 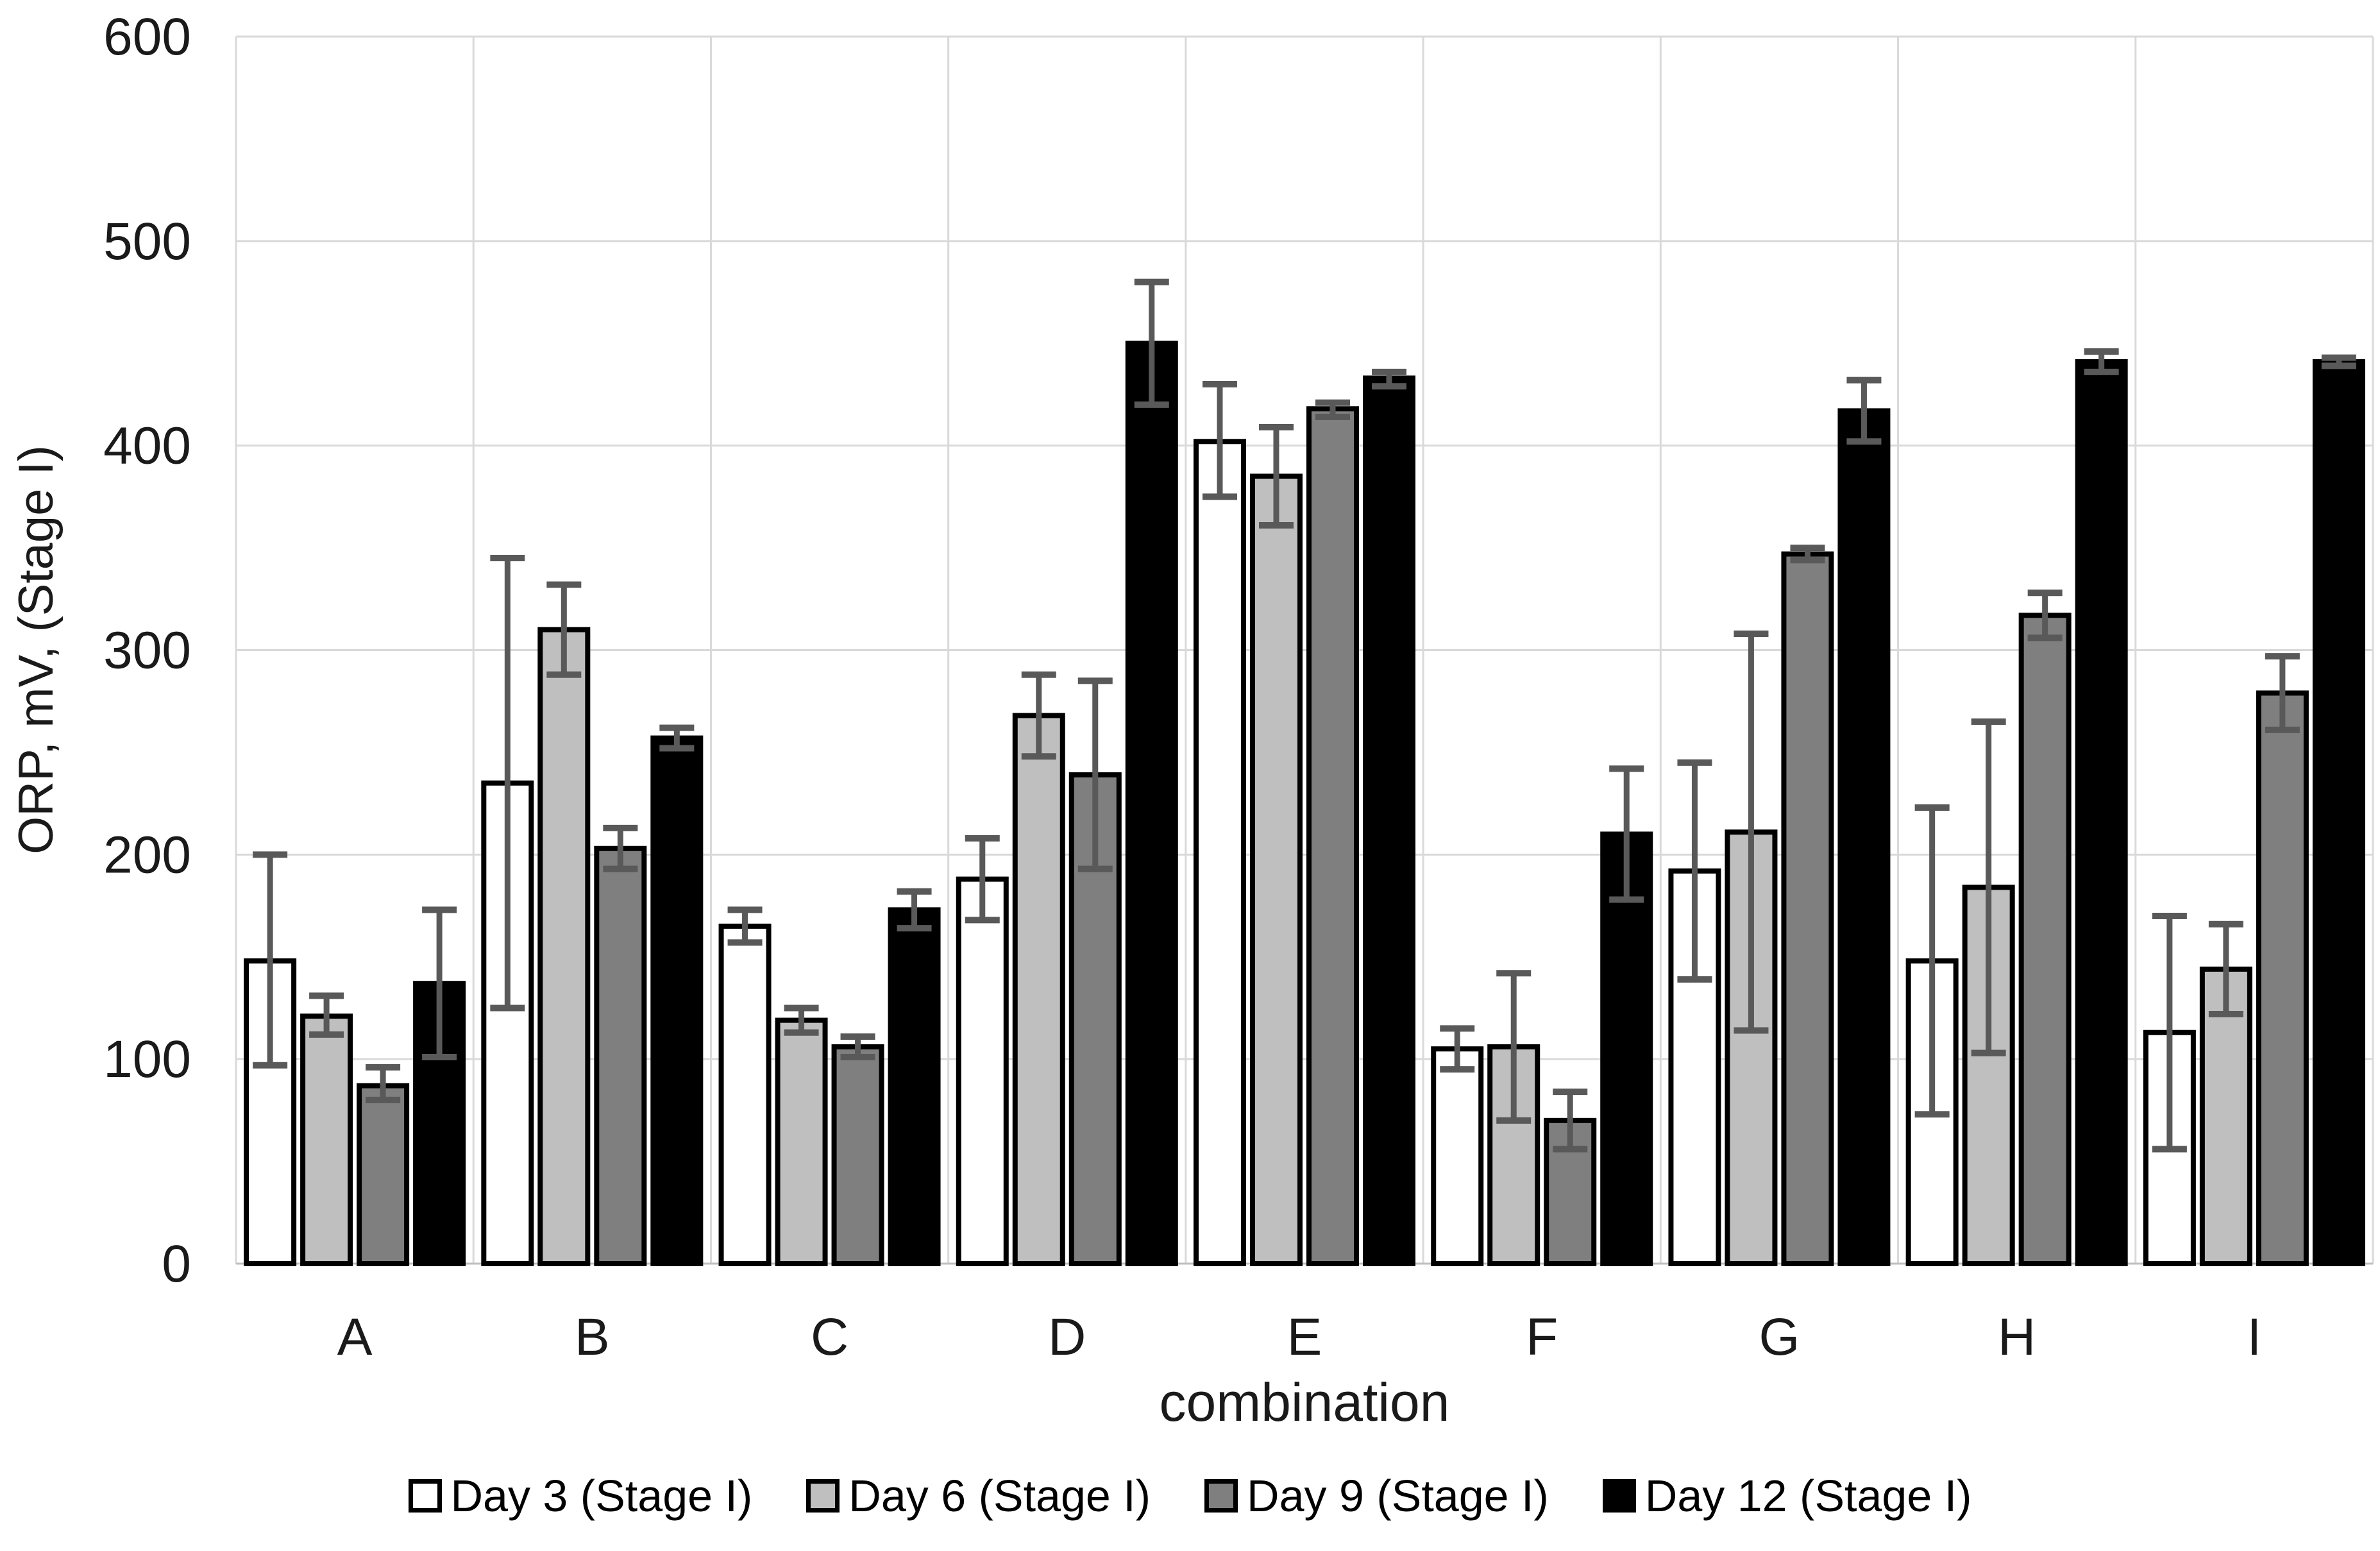 I want to click on x-tick-label-b: B, so click(x=592, y=1337).